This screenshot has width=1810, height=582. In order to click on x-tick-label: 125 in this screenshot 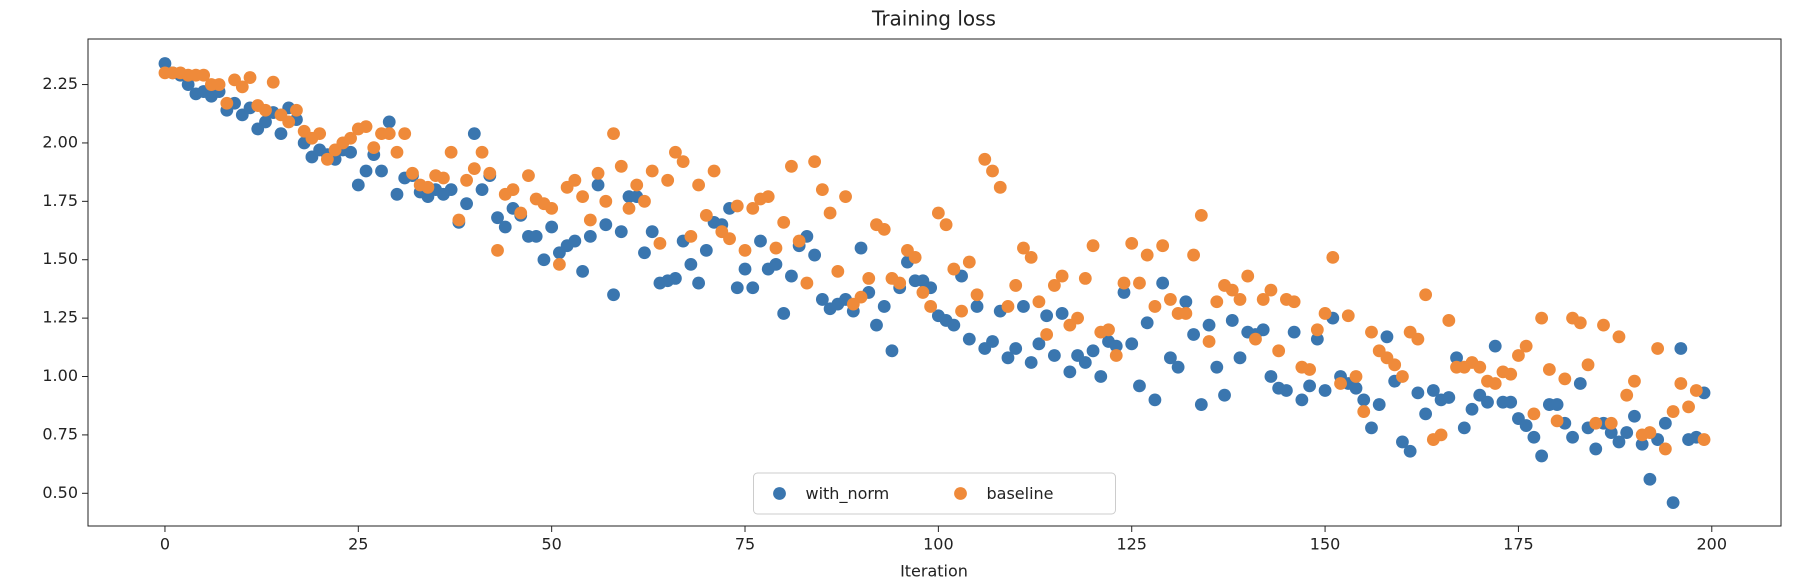, I will do `click(1131, 544)`.